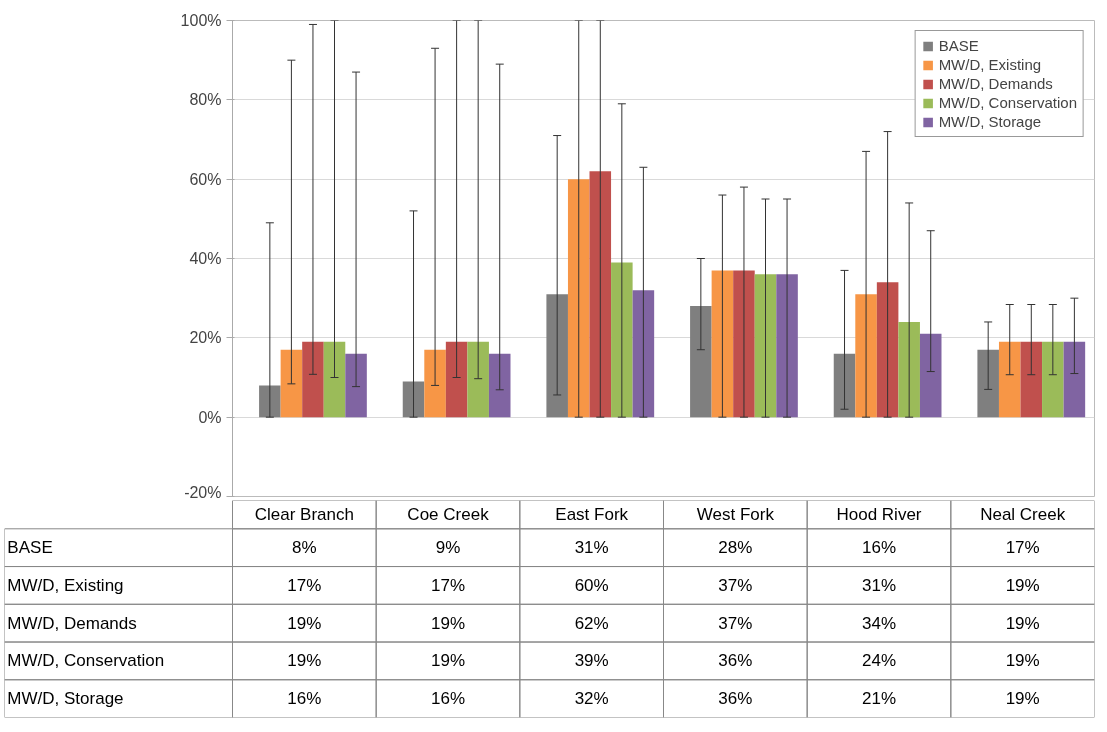 The image size is (1107, 732). Describe the element at coordinates (592, 515) in the screenshot. I see `x-tick-label: East Fork` at that location.